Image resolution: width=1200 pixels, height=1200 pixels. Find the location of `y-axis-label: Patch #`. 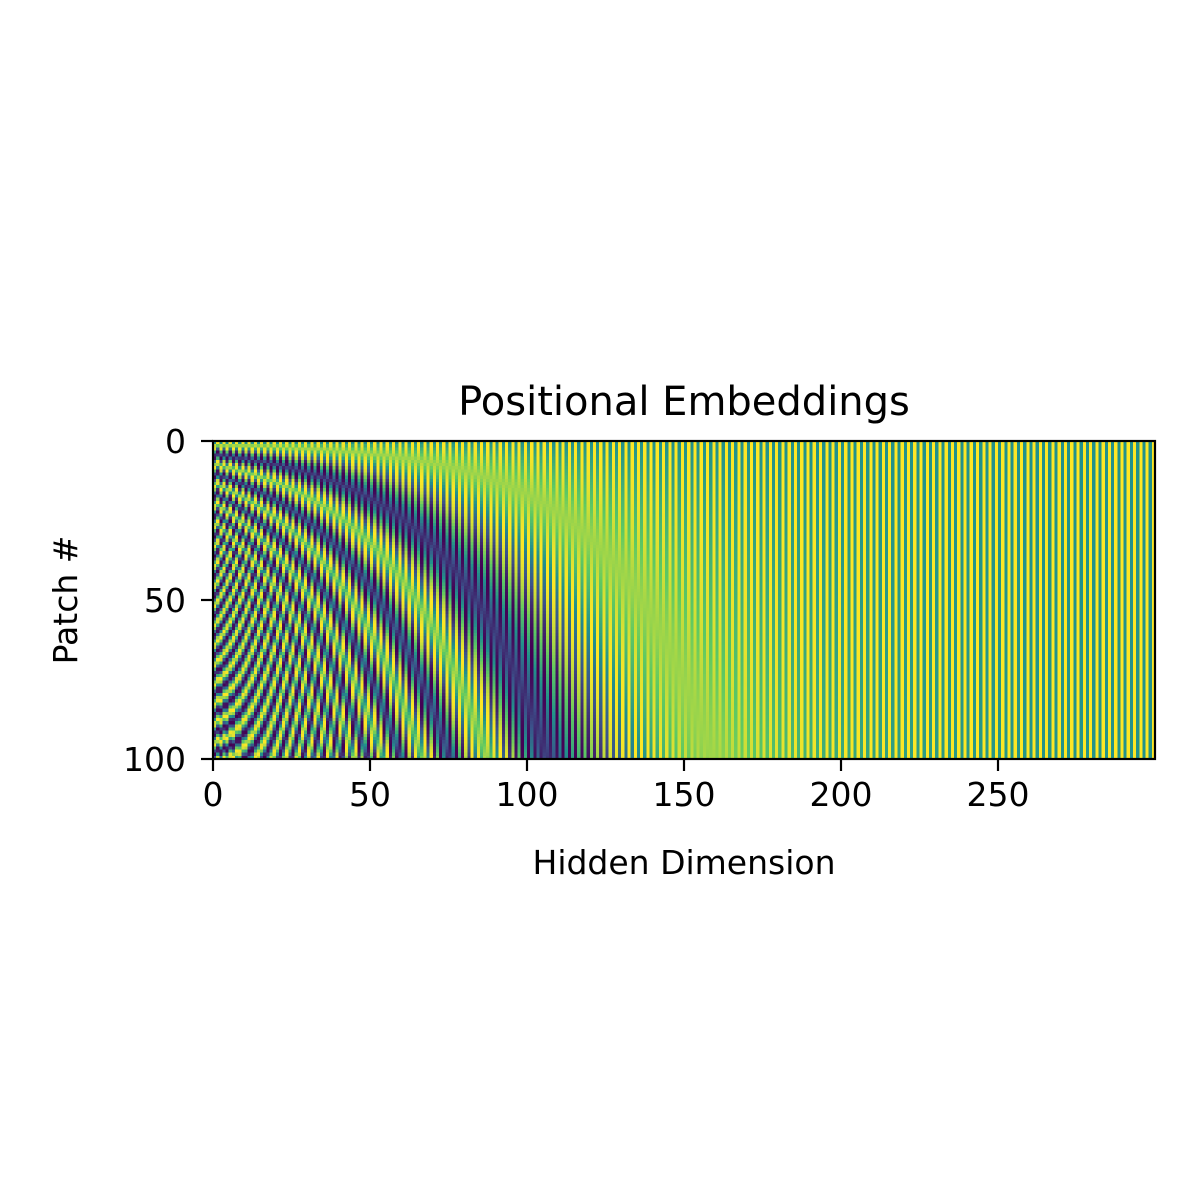

y-axis-label: Patch # is located at coordinates (65, 600).